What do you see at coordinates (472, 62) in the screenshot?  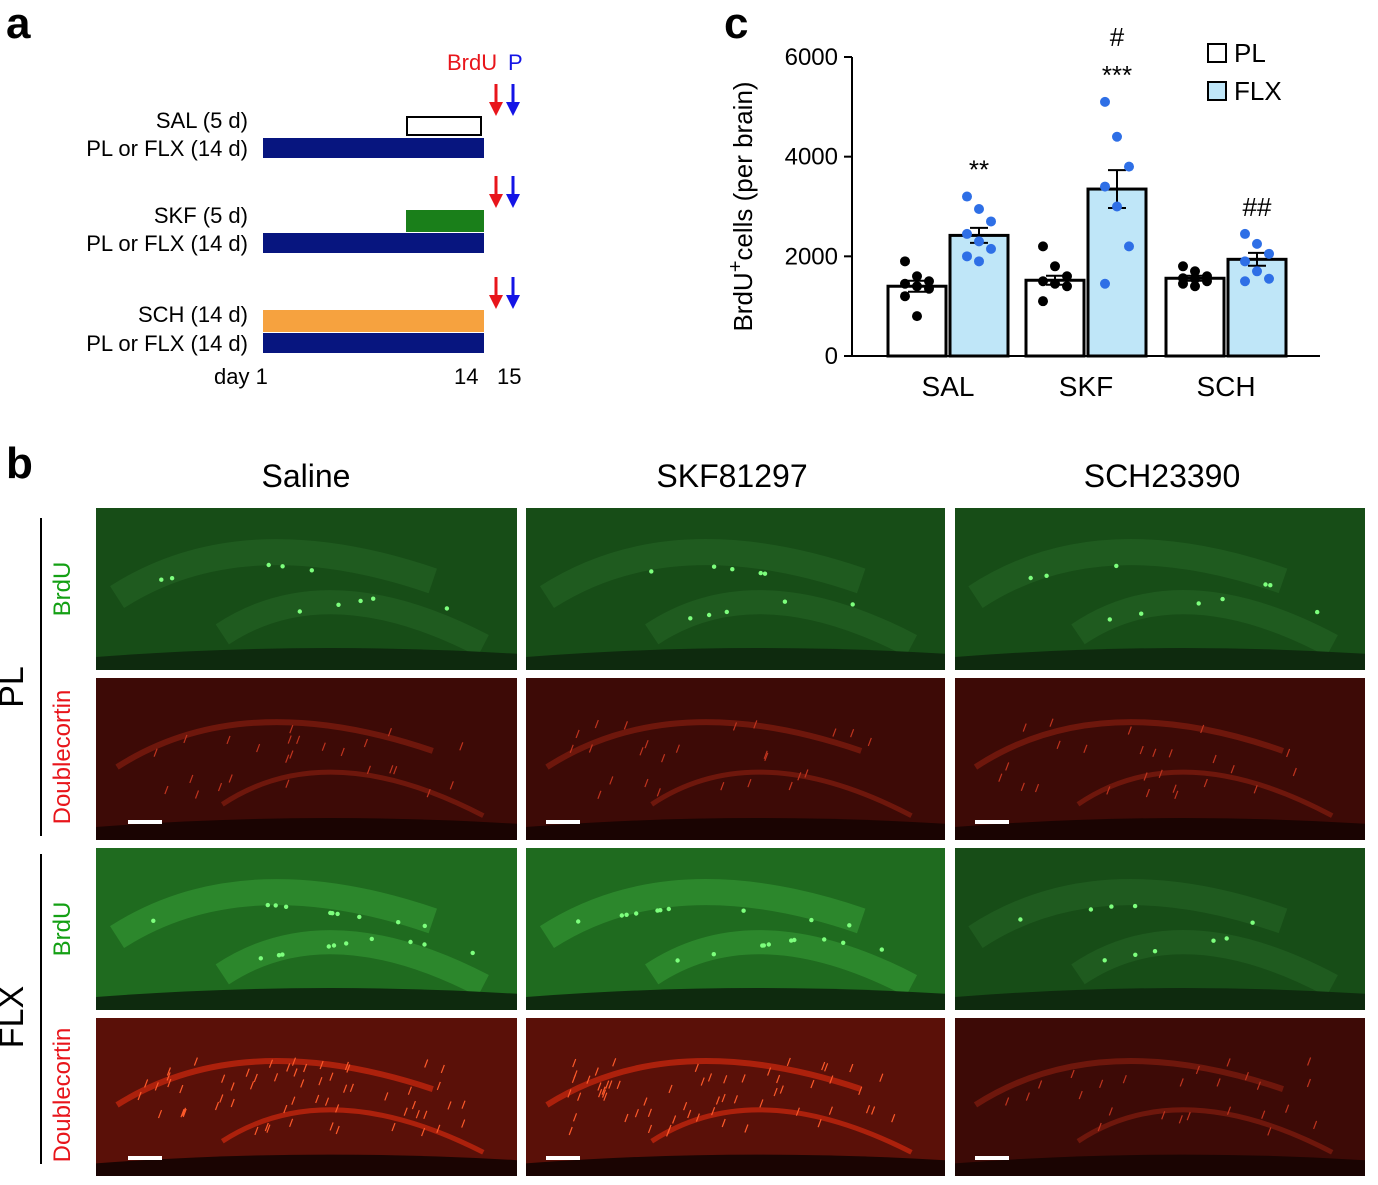 I see `brdu-arrow-label: BrdU` at bounding box center [472, 62].